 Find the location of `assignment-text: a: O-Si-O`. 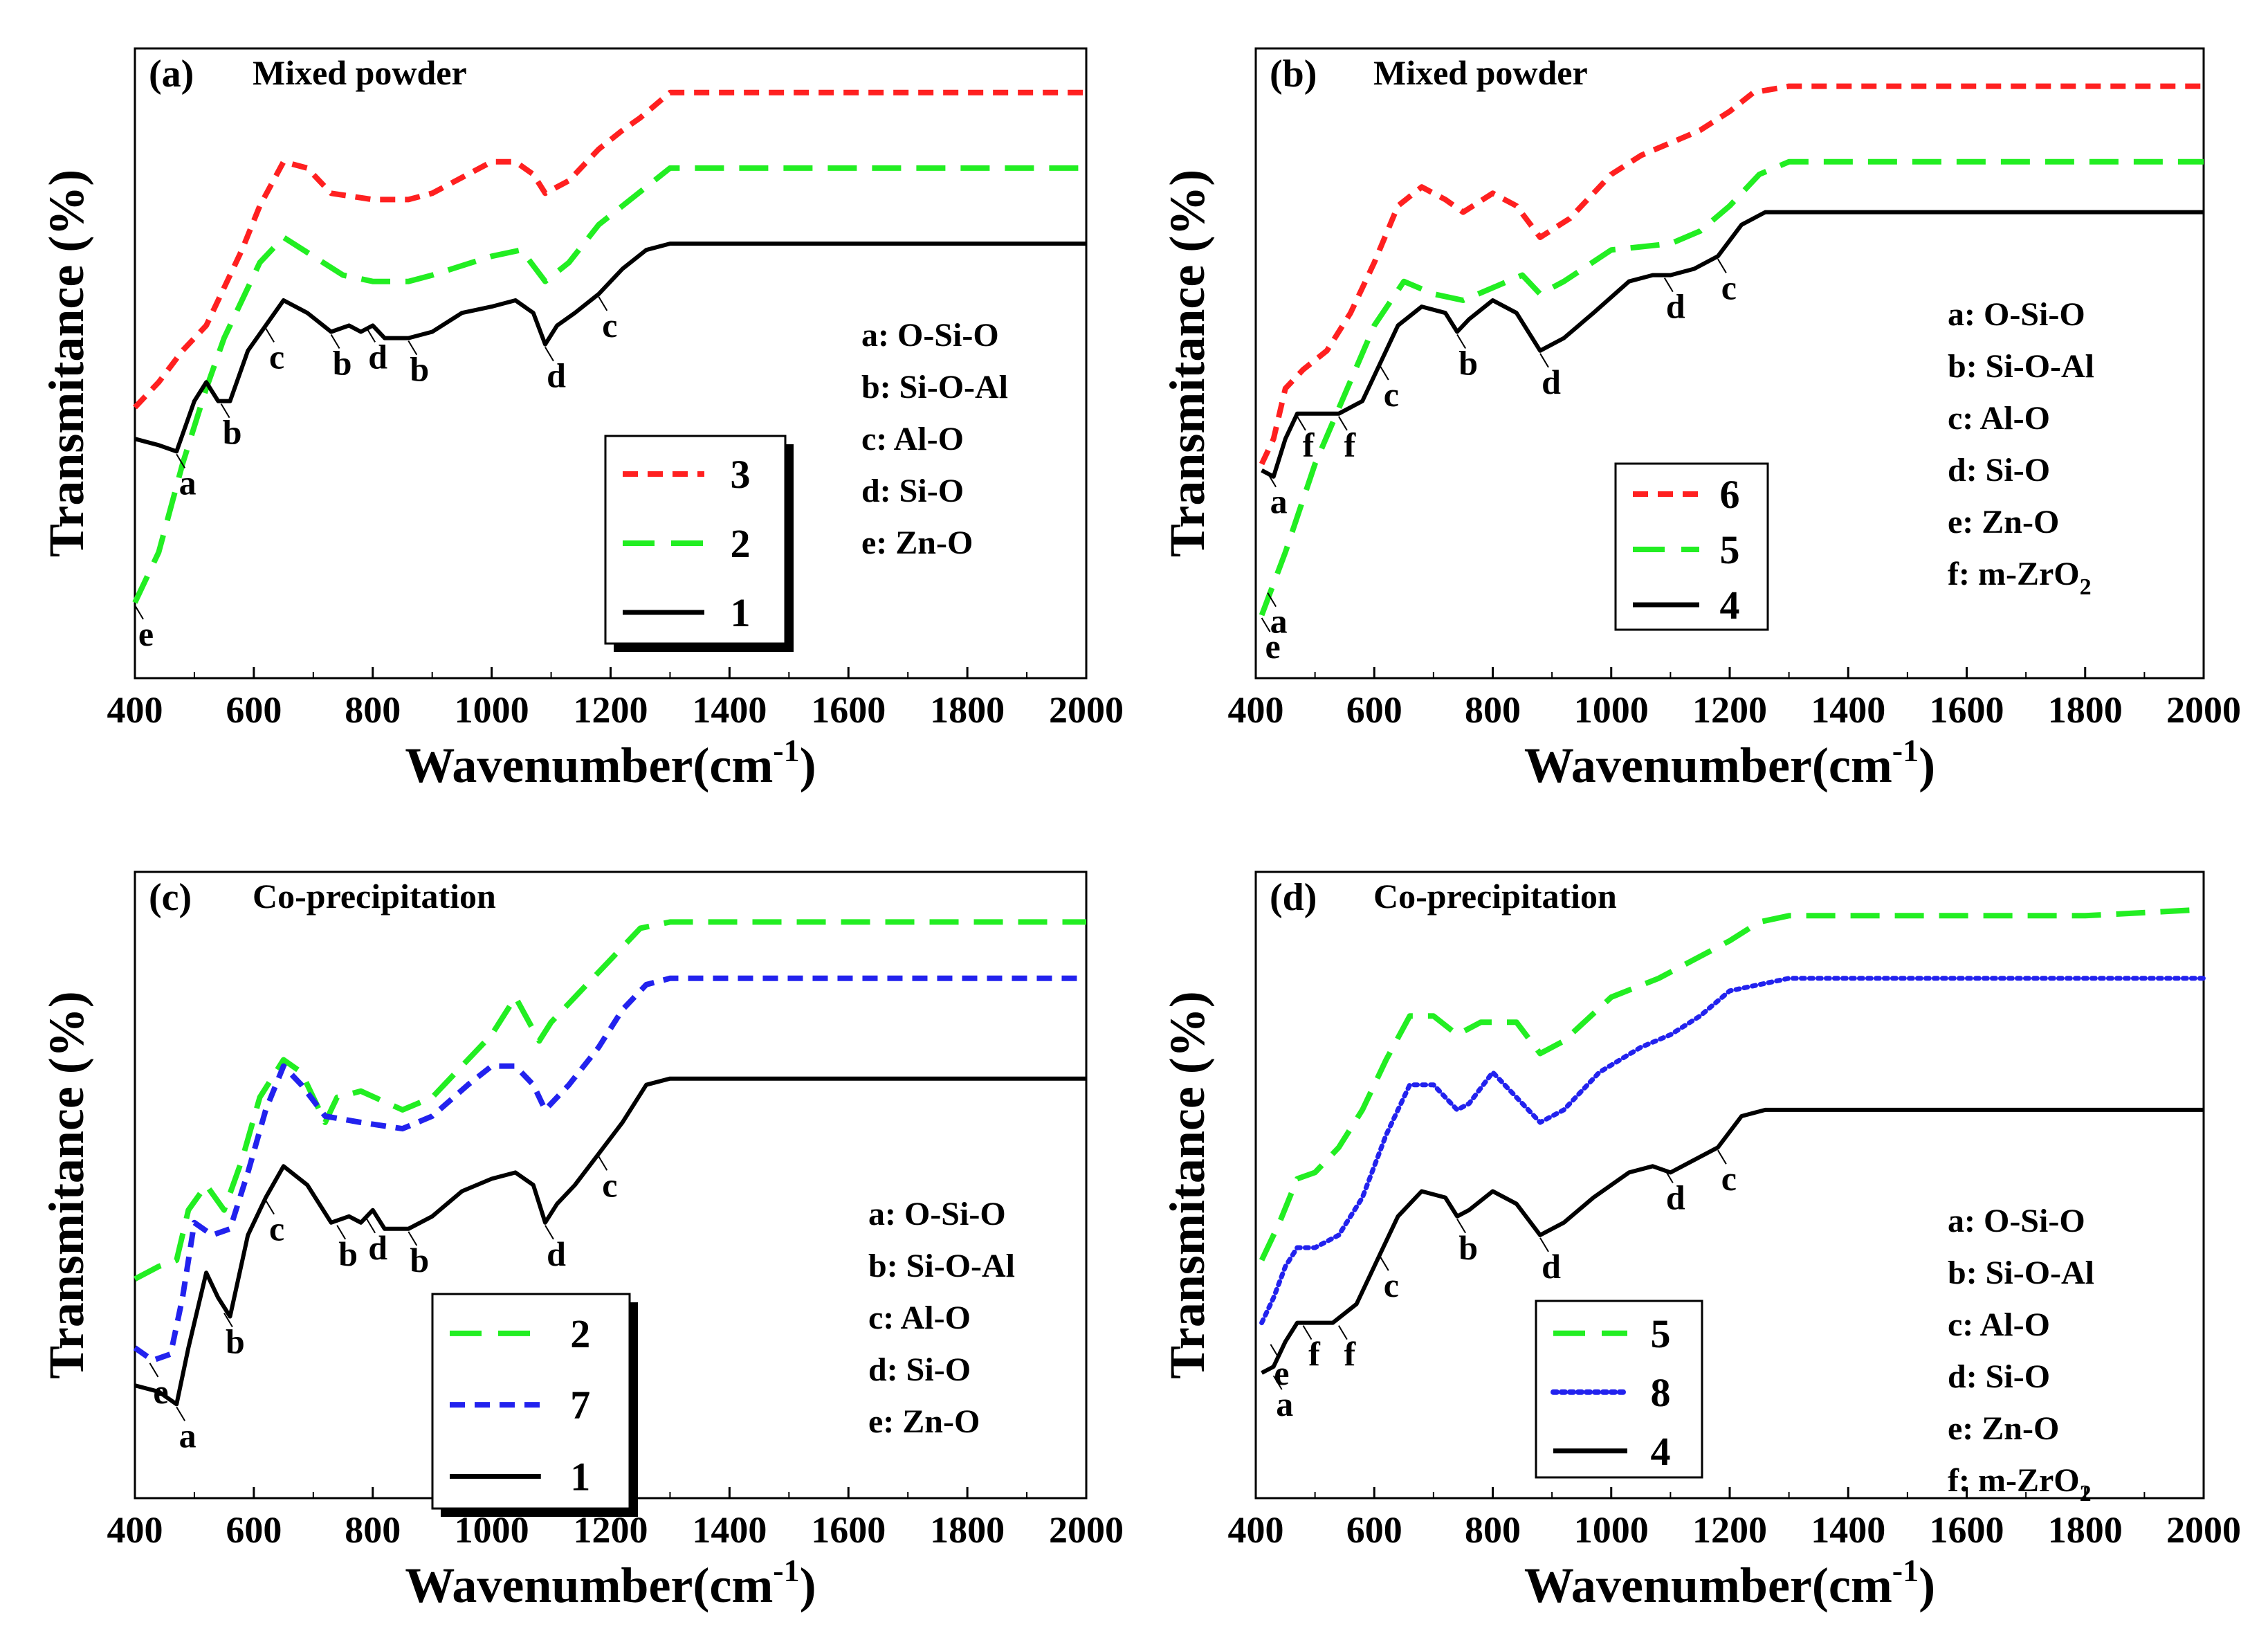

assignment-text: a: O-Si-O is located at coordinates (2016, 1221).